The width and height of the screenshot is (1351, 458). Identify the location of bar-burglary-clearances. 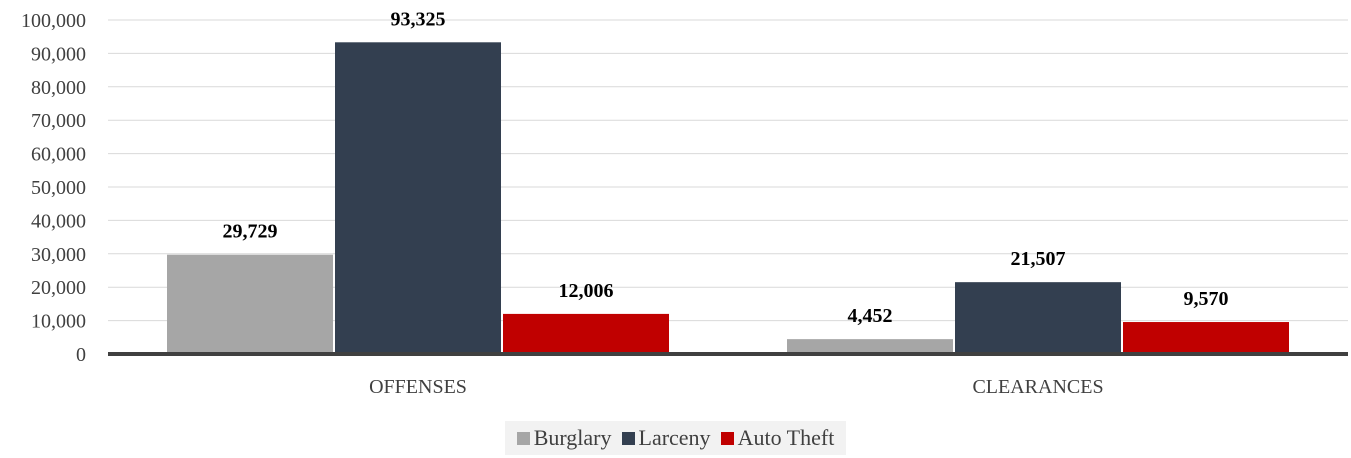
(870, 346).